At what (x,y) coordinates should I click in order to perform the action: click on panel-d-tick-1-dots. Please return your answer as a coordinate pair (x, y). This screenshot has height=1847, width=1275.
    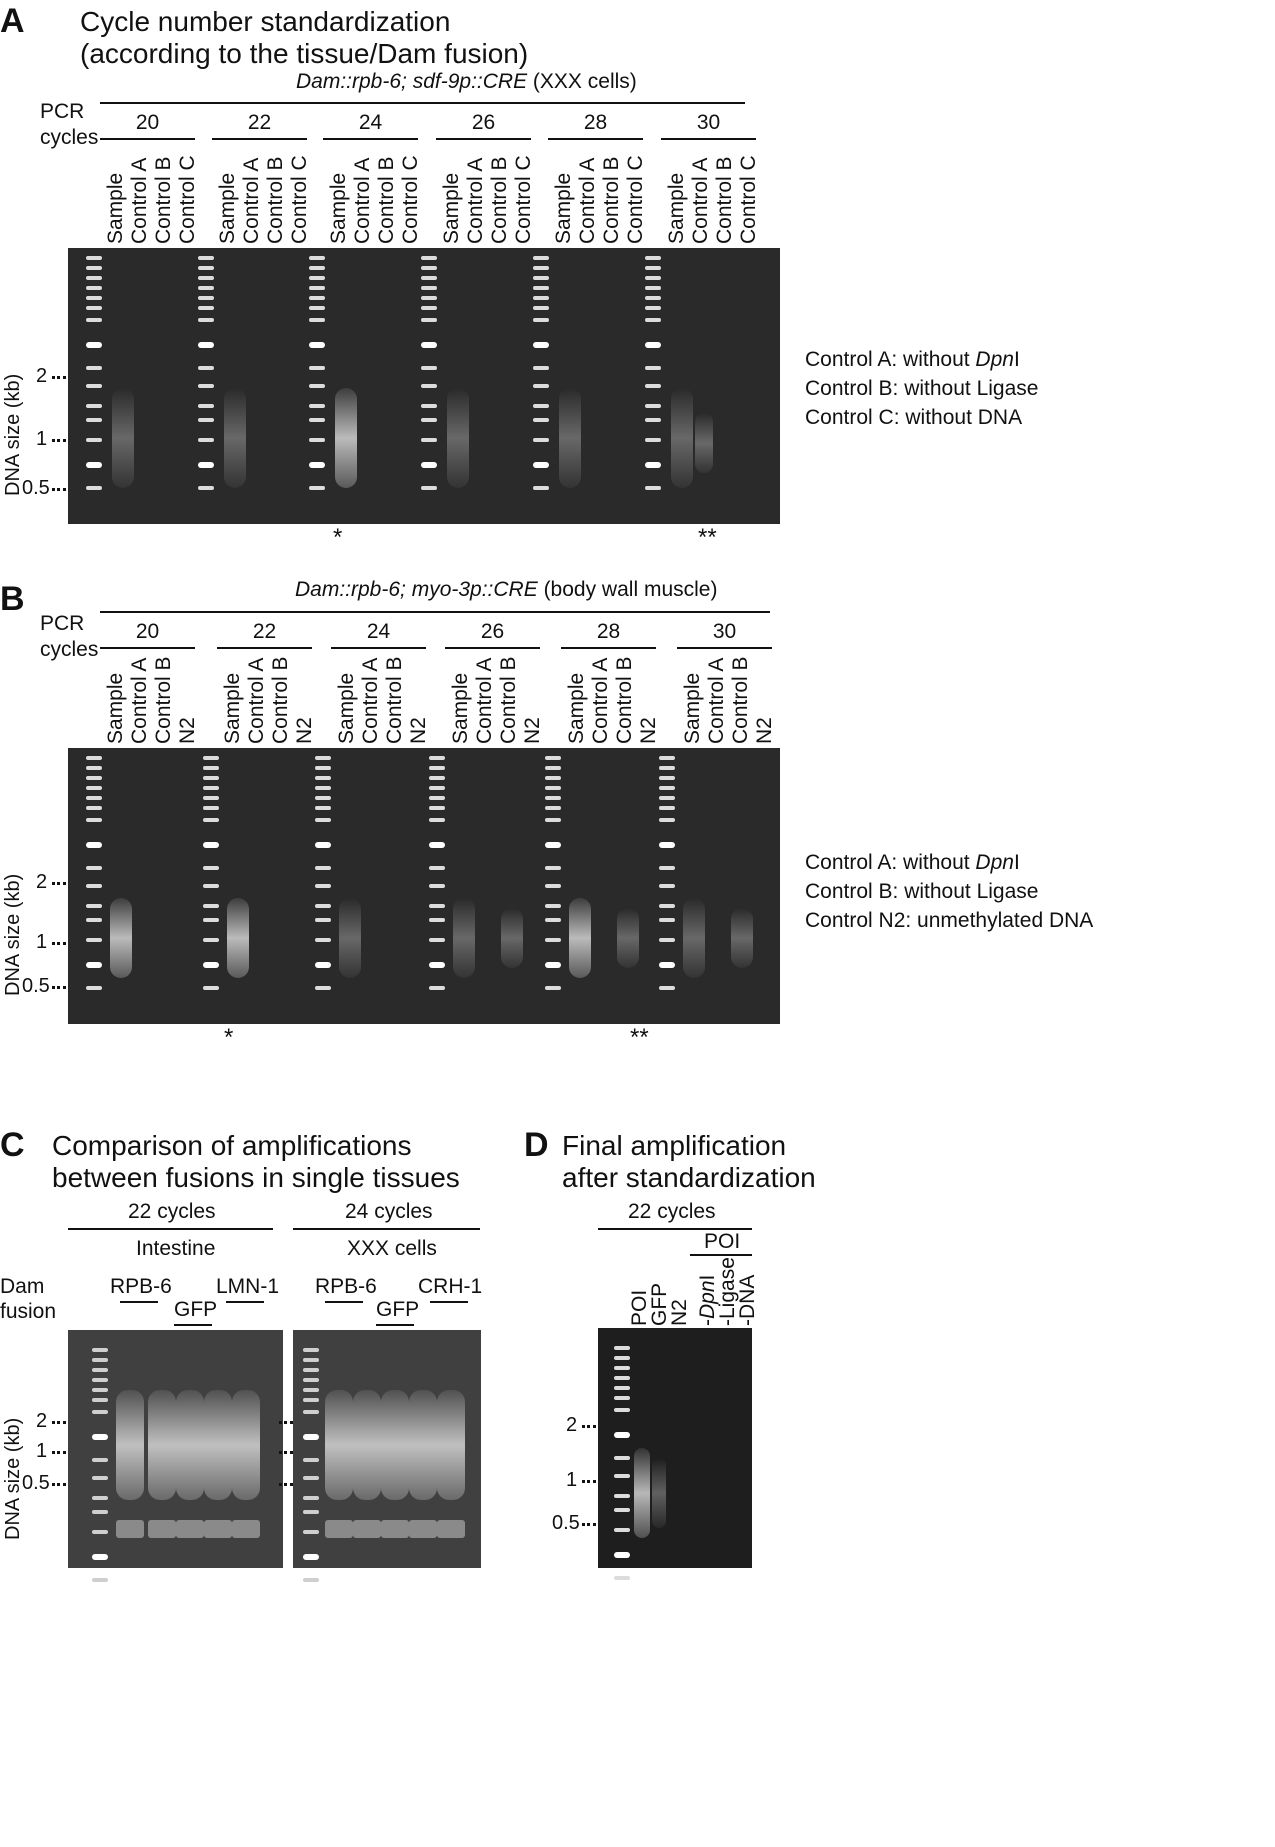
    Looking at the image, I should click on (589, 1481).